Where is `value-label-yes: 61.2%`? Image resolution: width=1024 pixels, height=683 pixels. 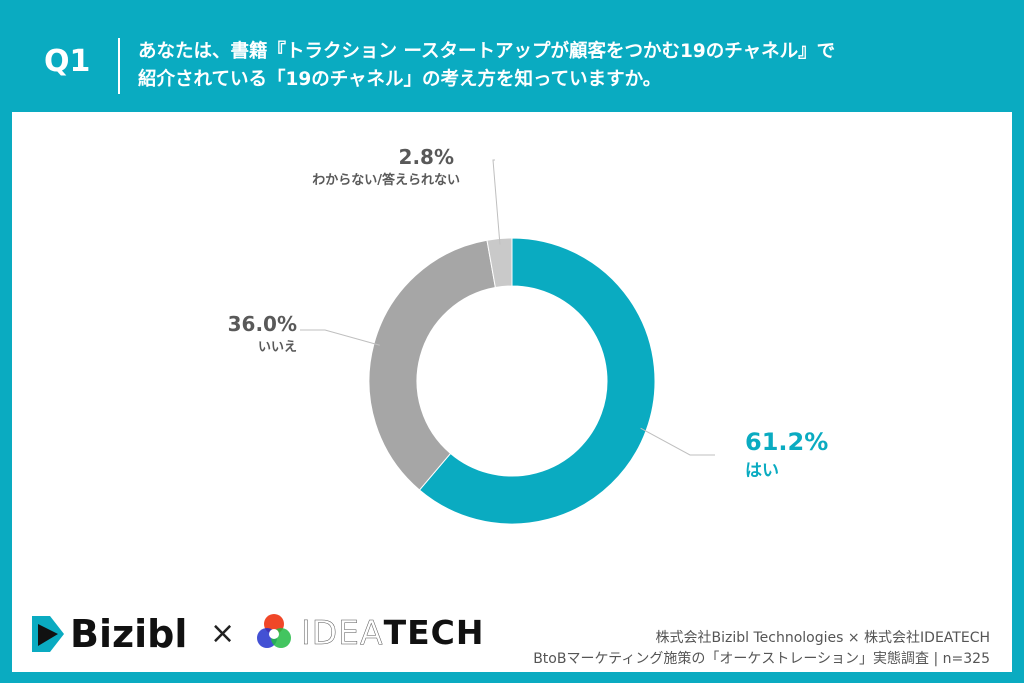
value-label-yes: 61.2% is located at coordinates (787, 442).